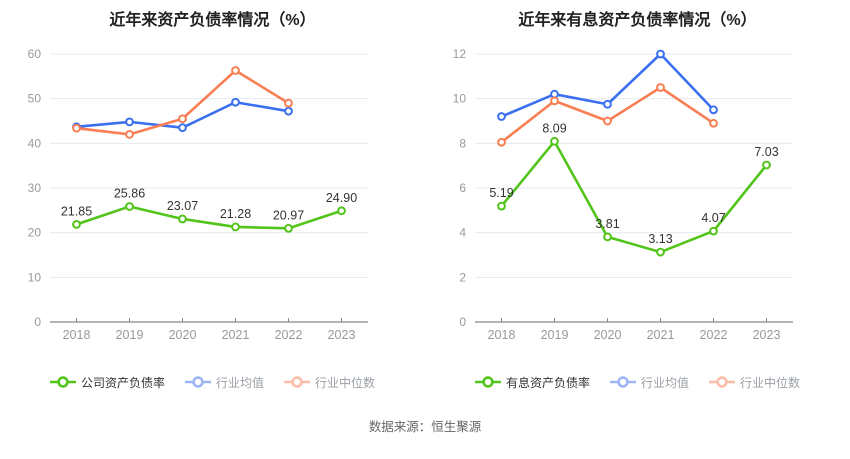 The image size is (850, 459). Describe the element at coordinates (35, 143) in the screenshot. I see `y-axis-tick-label: 40` at that location.